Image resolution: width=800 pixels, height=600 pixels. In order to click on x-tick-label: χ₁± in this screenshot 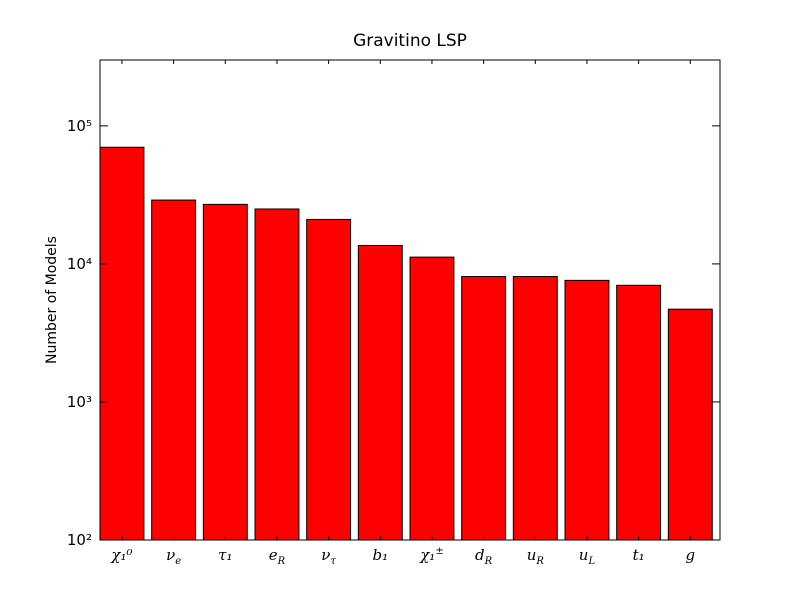, I will do `click(431, 555)`.